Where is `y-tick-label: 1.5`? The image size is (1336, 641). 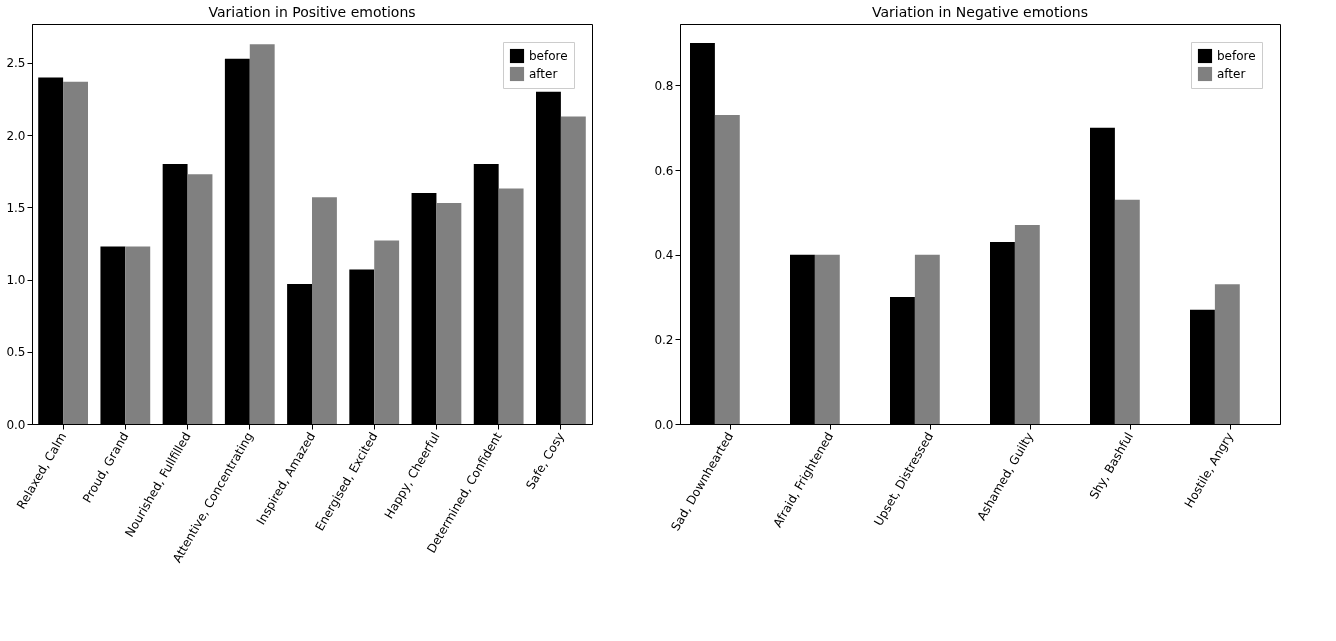
y-tick-label: 1.5 is located at coordinates (16, 207).